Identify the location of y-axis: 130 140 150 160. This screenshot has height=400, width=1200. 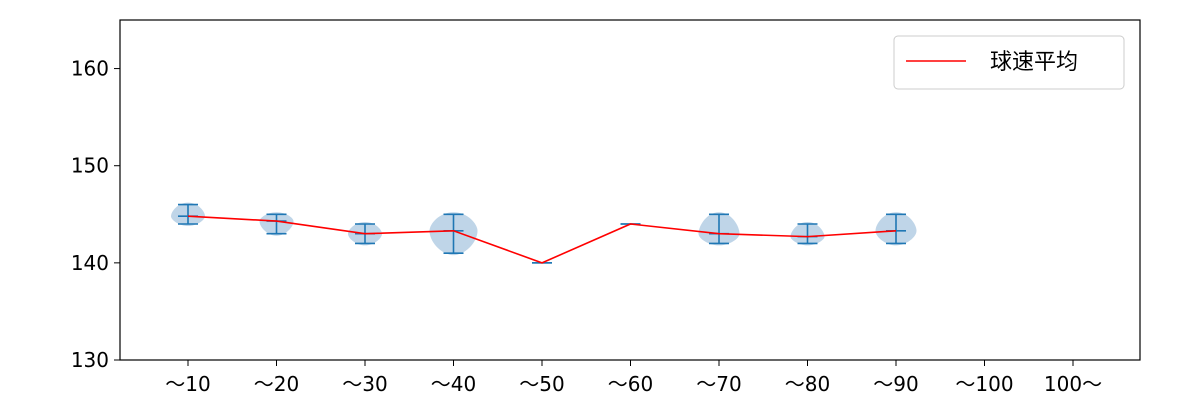
(95, 214).